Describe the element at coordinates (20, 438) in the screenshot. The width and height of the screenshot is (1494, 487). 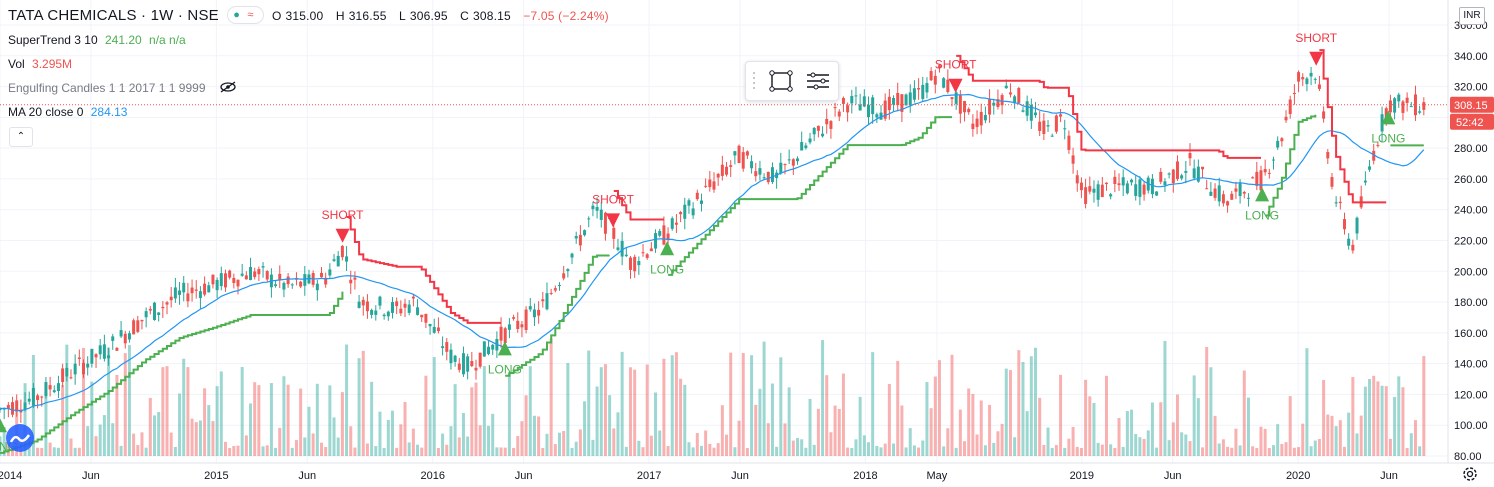
I see `tradingview-logo-icon` at that location.